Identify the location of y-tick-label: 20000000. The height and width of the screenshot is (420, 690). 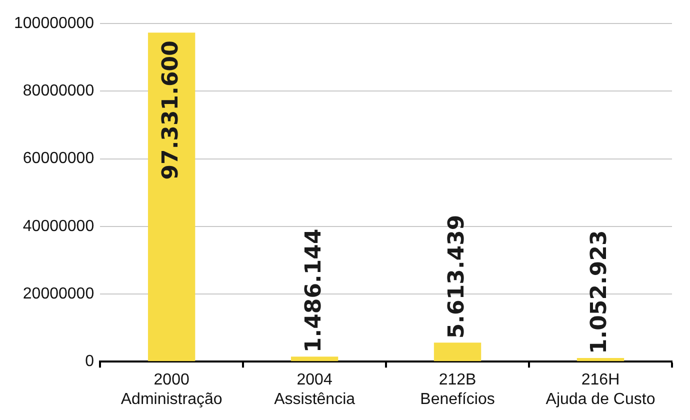
(58, 293).